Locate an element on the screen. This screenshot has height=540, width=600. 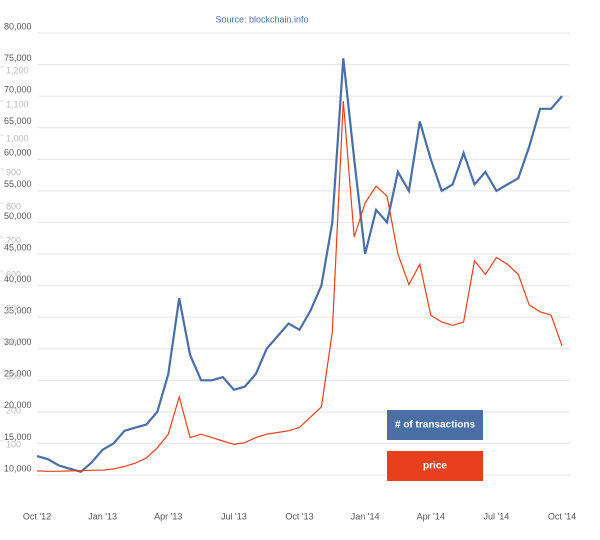
y-tick-label: 35,000 is located at coordinates (18, 311).